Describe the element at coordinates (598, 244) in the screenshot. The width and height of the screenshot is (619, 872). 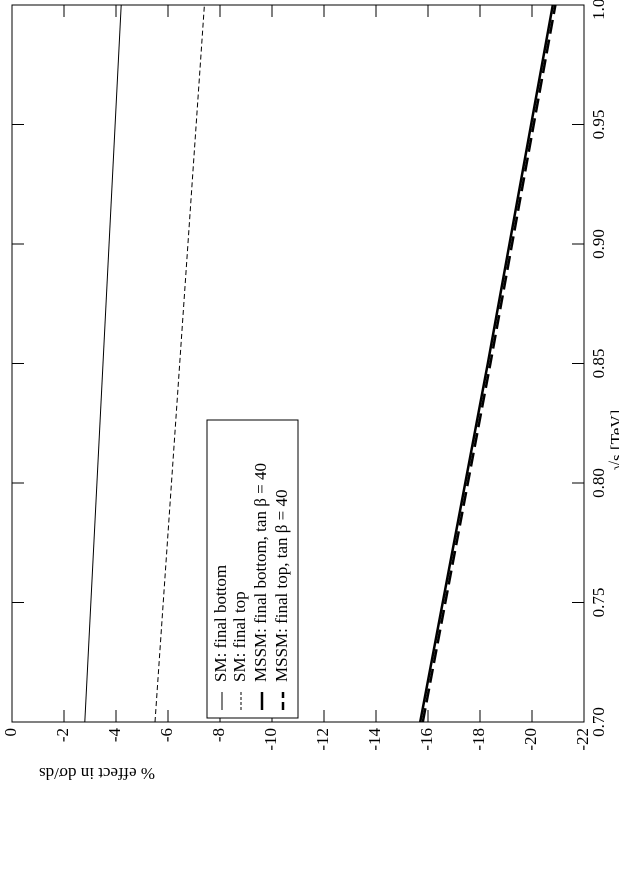
I see `x-tick-label: 0.90` at that location.